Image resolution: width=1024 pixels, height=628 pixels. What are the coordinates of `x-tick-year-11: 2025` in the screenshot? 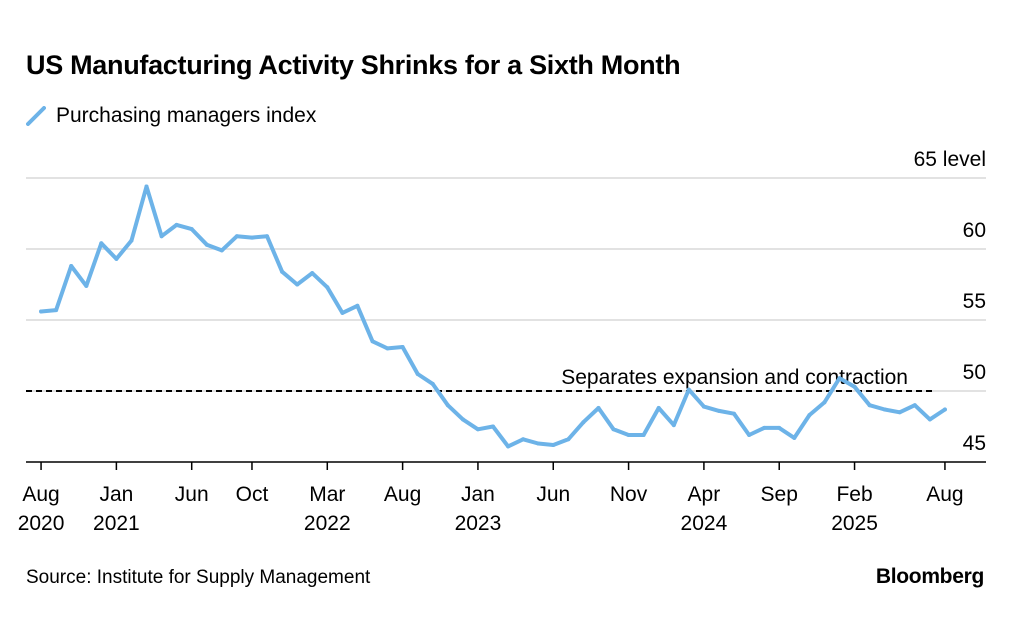 It's located at (854, 523).